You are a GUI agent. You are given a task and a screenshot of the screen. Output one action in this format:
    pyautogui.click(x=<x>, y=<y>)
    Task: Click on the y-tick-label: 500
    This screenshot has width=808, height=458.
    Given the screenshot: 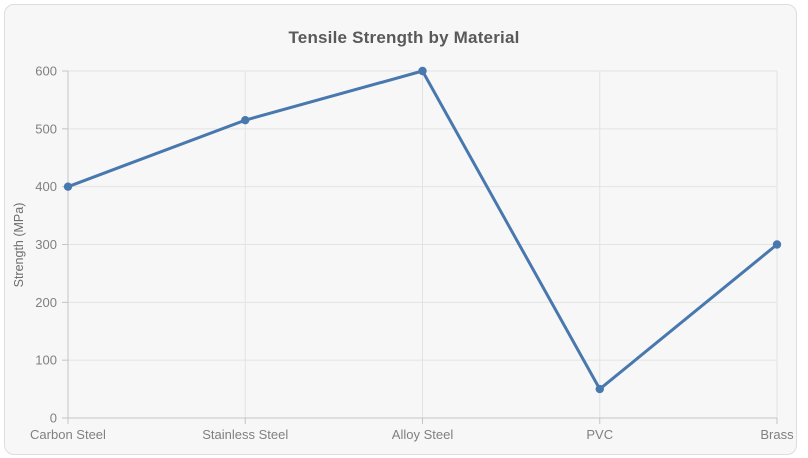 What is the action you would take?
    pyautogui.click(x=46, y=128)
    